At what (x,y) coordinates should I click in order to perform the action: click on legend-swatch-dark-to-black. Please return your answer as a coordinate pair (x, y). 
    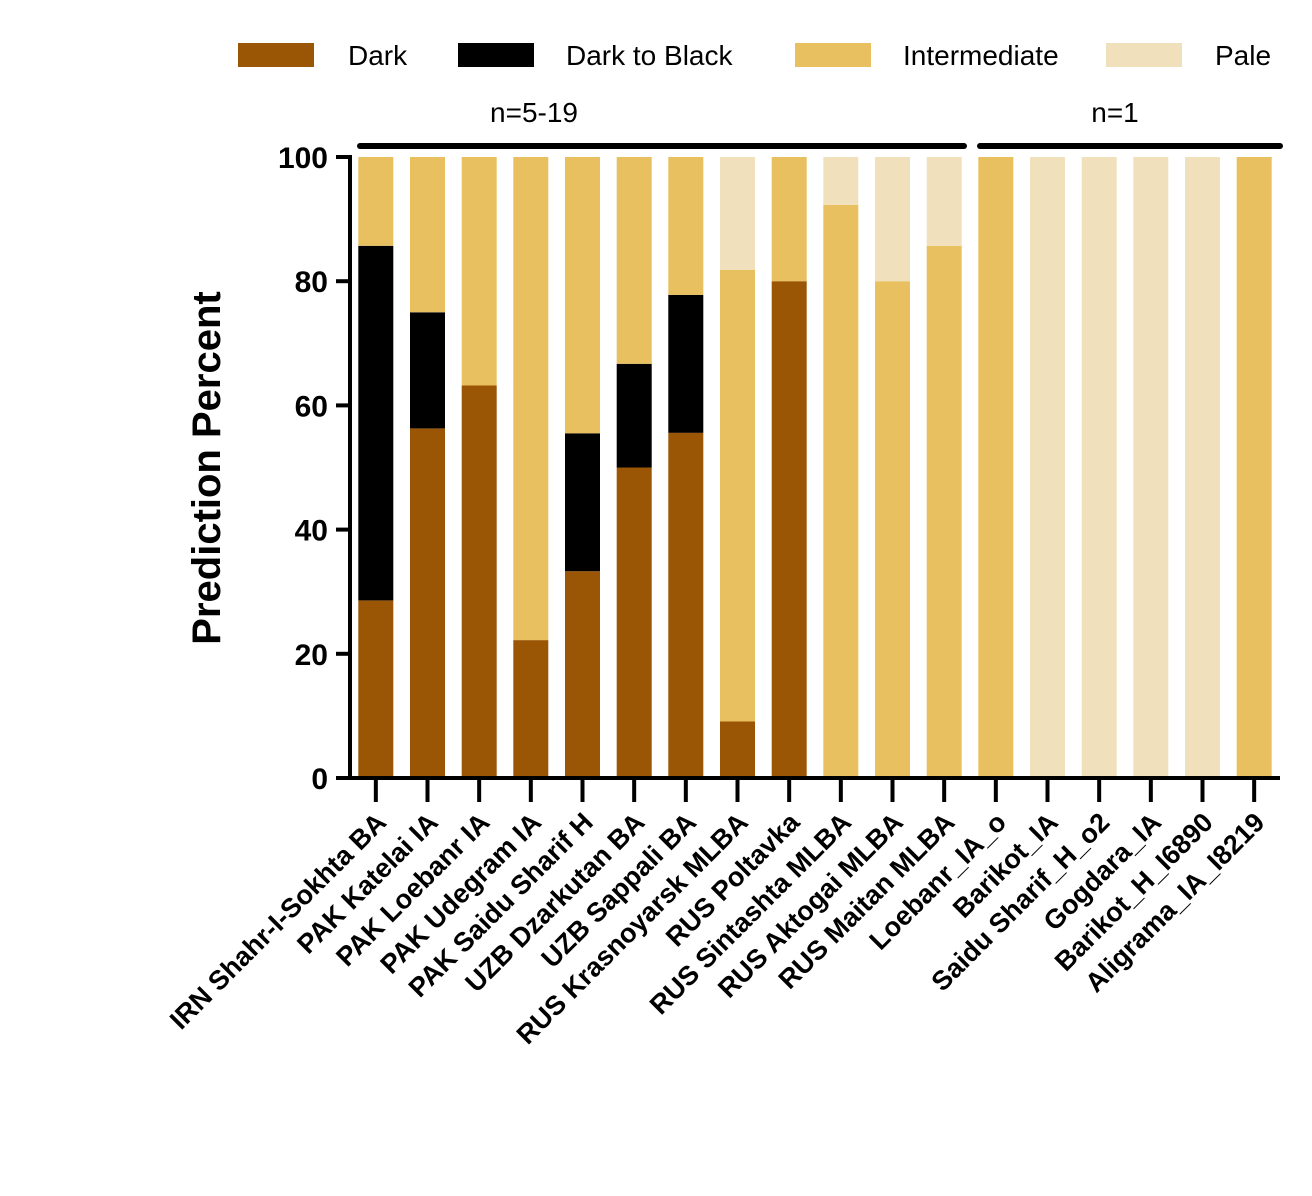
    Looking at the image, I should click on (496, 55).